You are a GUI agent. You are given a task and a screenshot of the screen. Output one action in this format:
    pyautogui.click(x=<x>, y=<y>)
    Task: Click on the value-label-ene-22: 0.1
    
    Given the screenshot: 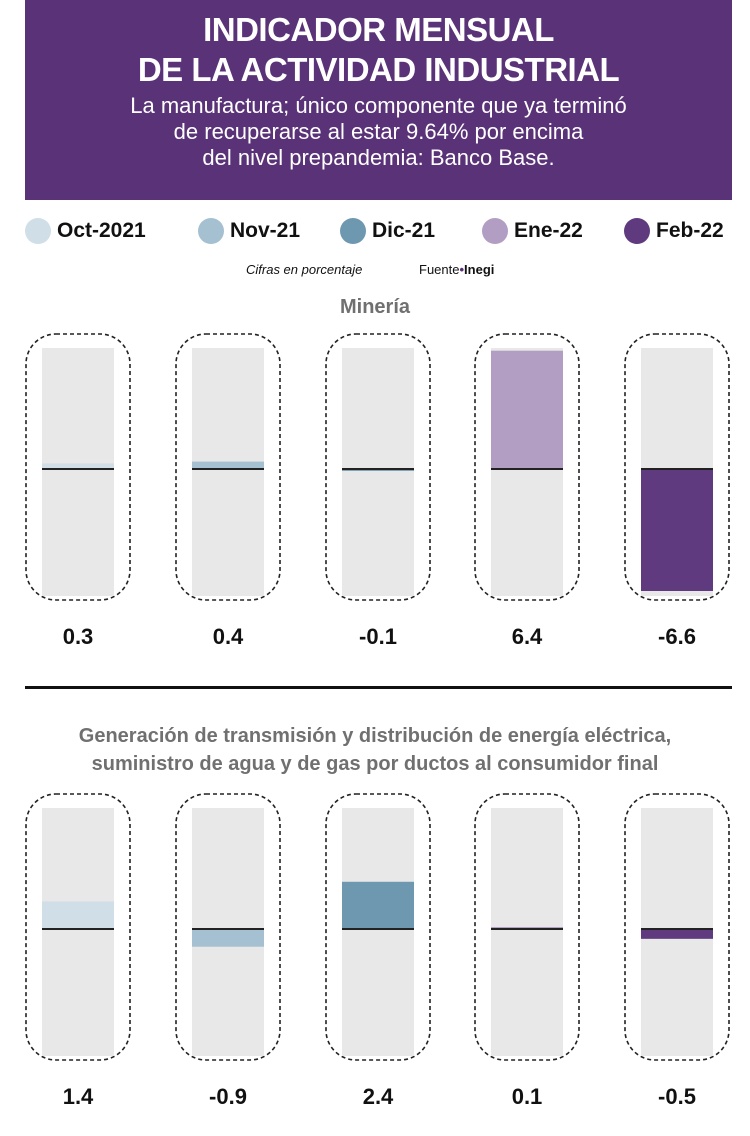 What is the action you would take?
    pyautogui.click(x=527, y=1096)
    